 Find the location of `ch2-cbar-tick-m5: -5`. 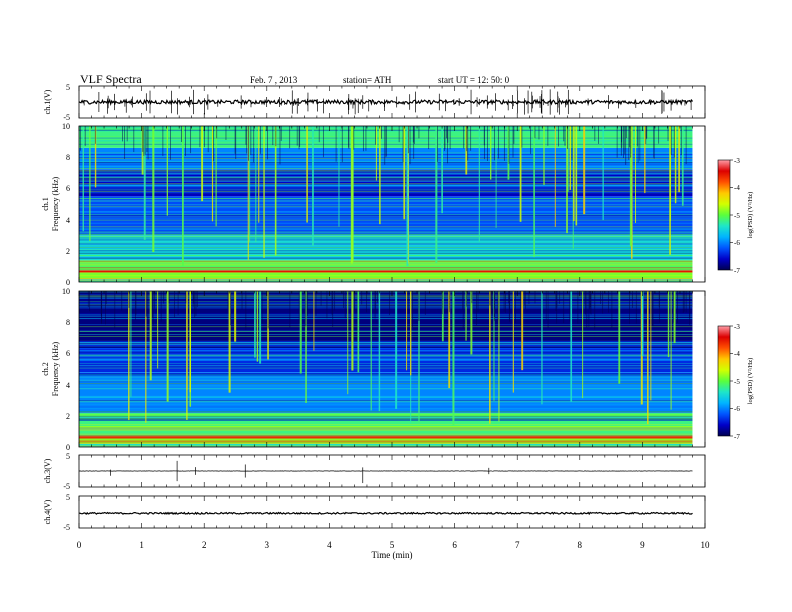

ch2-cbar-tick-m5: -5 is located at coordinates (737, 382).